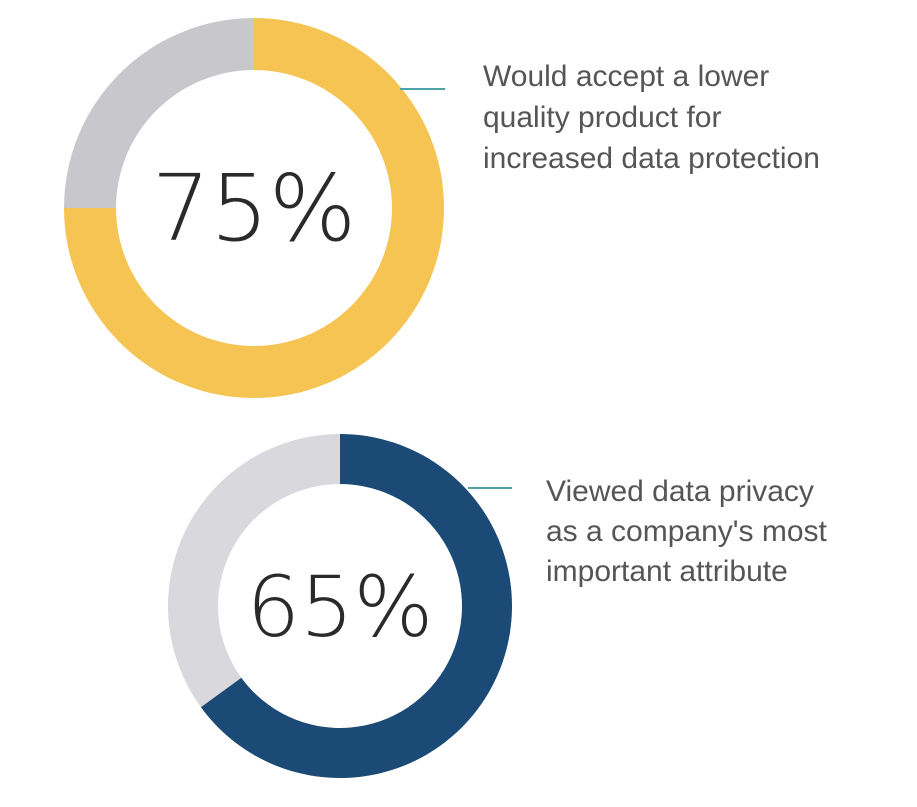 This screenshot has width=917, height=807. What do you see at coordinates (651, 158) in the screenshot?
I see `caption-line: increased data protection` at bounding box center [651, 158].